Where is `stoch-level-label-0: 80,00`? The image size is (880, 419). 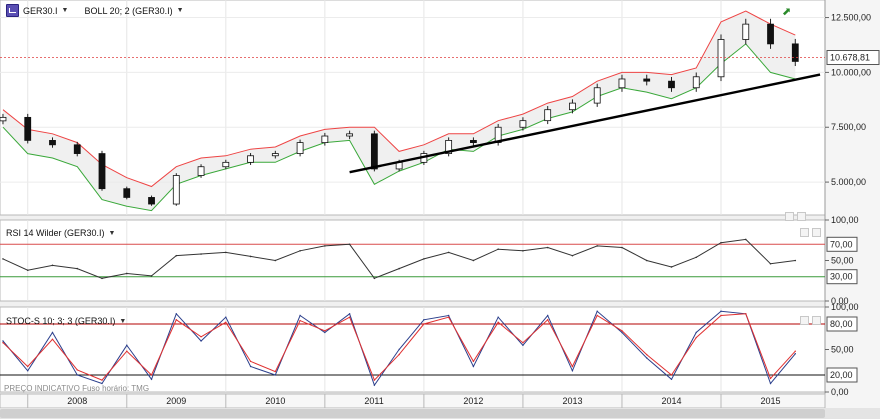 stoch-level-label-0: 80,00 is located at coordinates (841, 324).